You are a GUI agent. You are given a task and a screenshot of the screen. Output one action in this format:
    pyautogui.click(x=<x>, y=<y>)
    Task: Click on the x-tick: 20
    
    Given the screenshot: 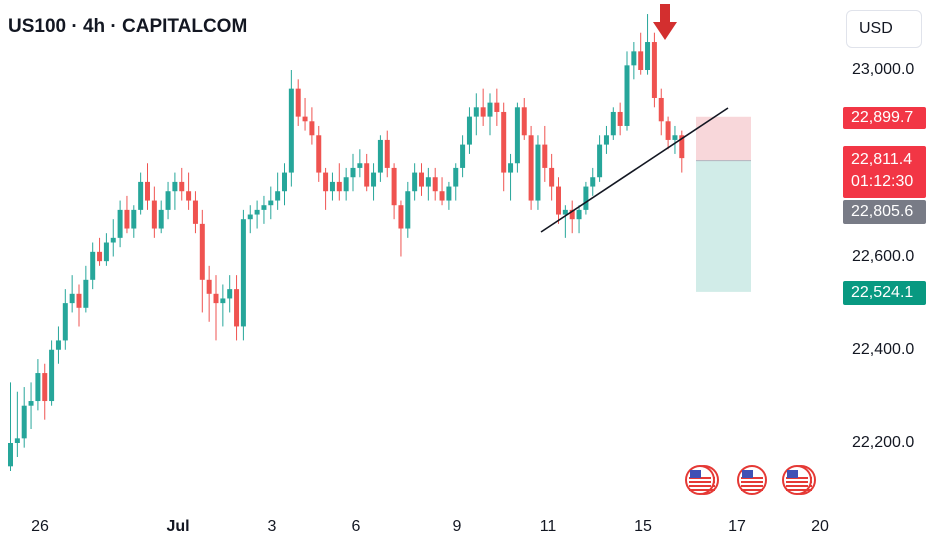 What is the action you would take?
    pyautogui.click(x=820, y=526)
    